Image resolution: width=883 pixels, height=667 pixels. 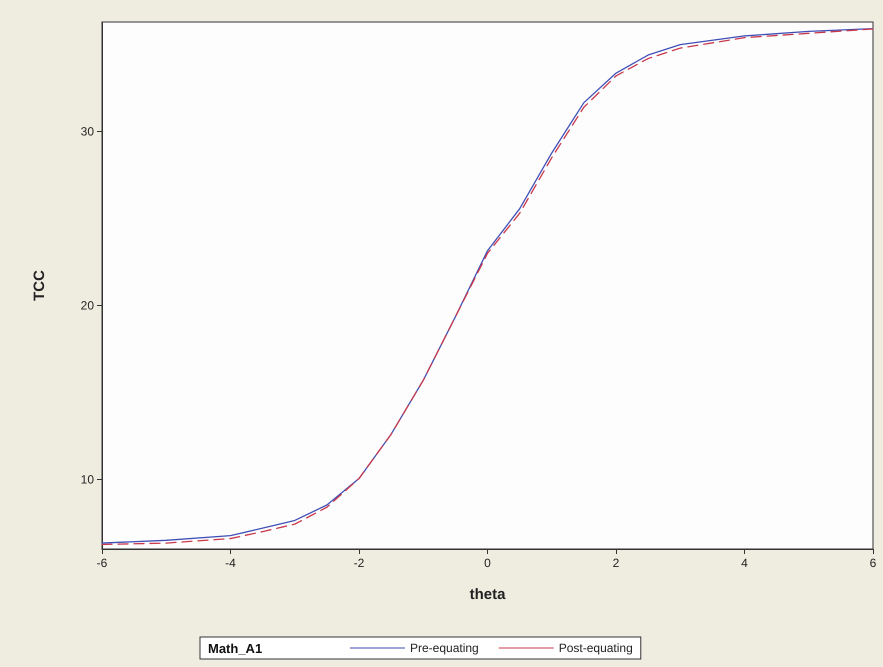 What do you see at coordinates (359, 563) in the screenshot?
I see `x-tick-label: -2` at bounding box center [359, 563].